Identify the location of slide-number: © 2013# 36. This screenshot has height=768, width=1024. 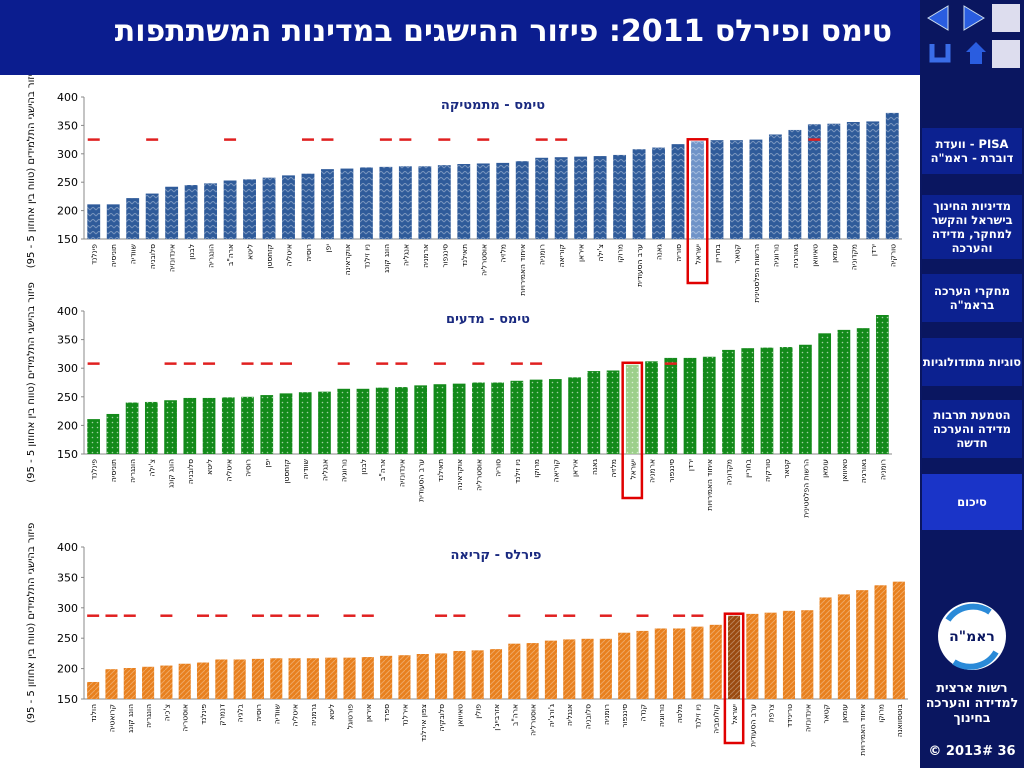
(972, 751).